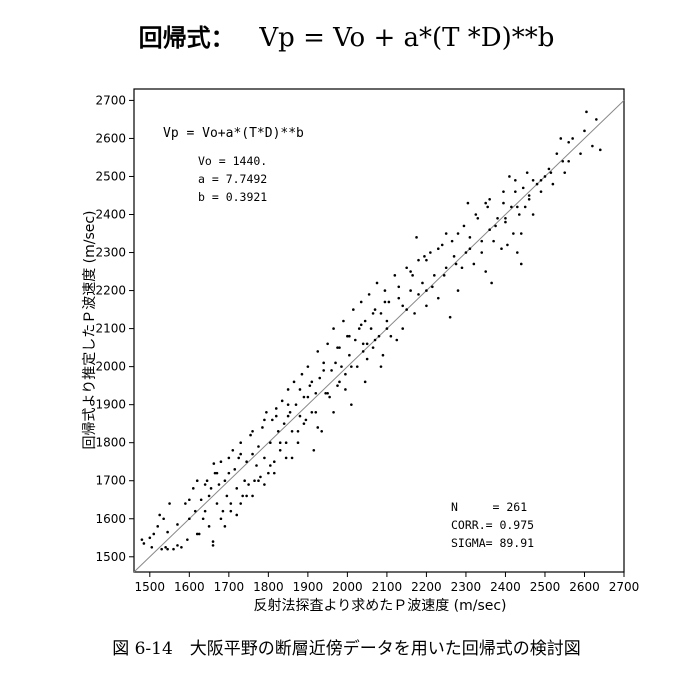 The height and width of the screenshot is (694, 693). Describe the element at coordinates (110, 291) in the screenshot. I see `y-tick-label: 2200` at that location.